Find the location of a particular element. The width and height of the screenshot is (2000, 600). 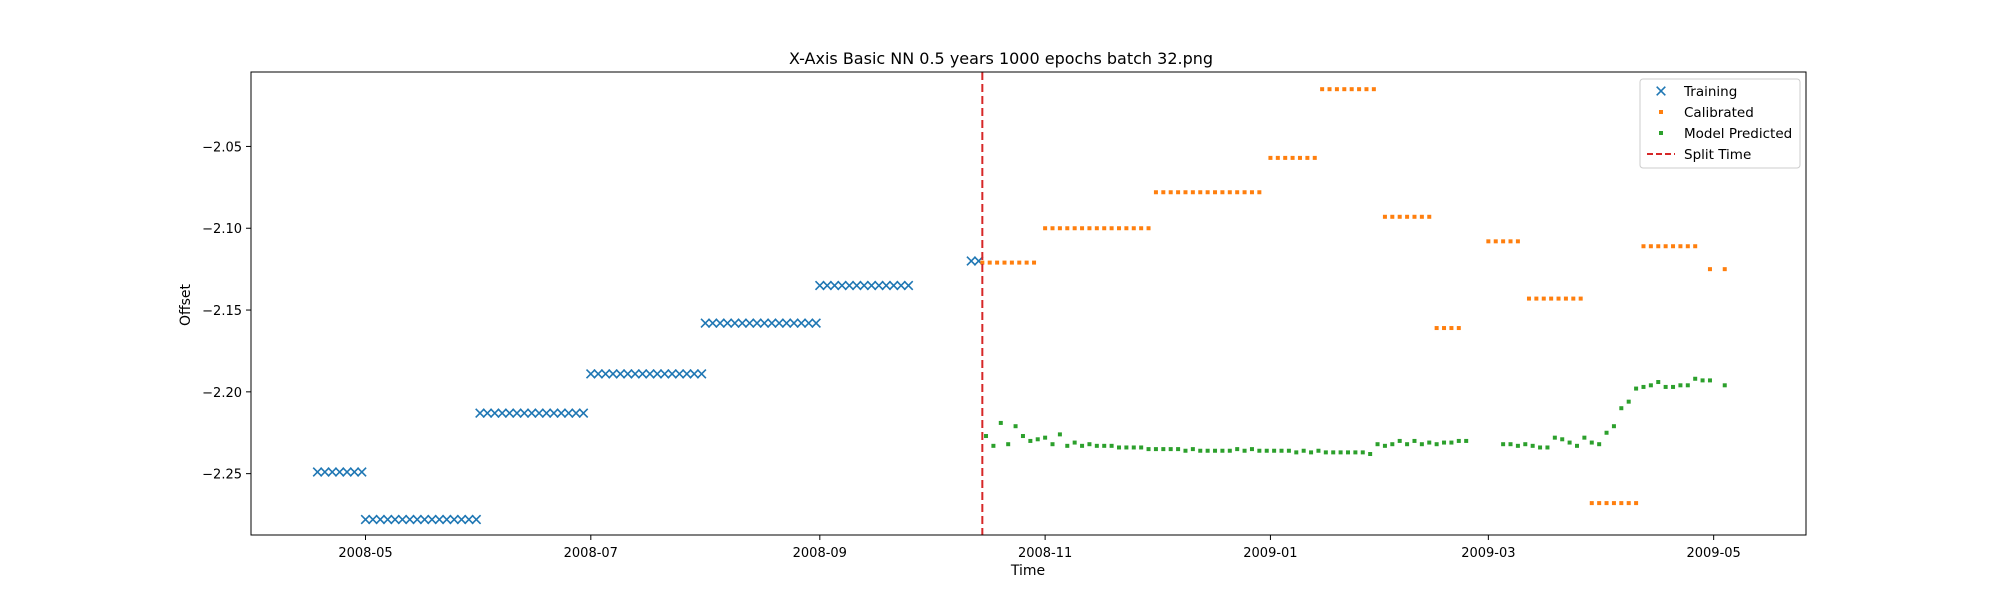

legend-label-model-predicted: Model Predicted is located at coordinates (1738, 134).